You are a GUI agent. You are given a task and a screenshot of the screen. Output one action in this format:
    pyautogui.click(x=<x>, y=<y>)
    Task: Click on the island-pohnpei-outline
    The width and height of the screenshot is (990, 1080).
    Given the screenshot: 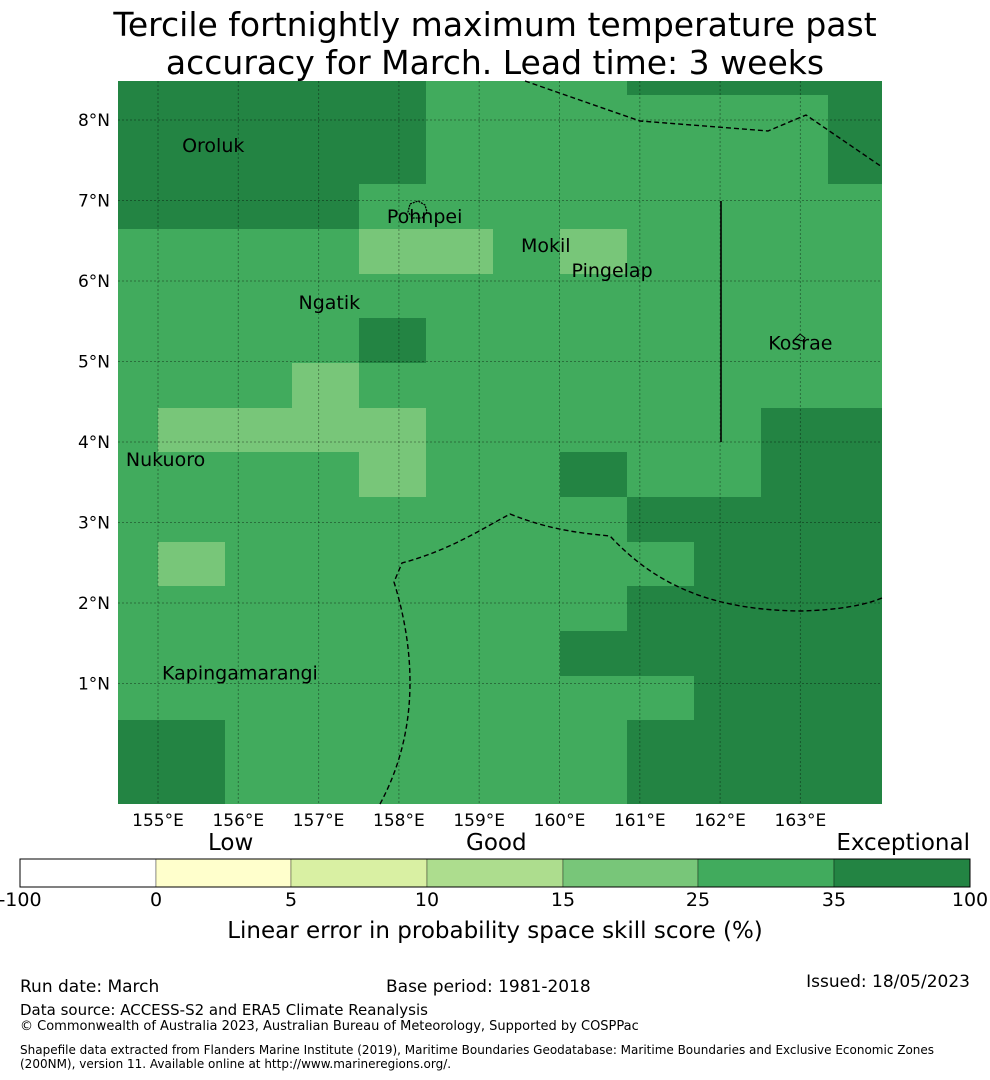 What is the action you would take?
    pyautogui.click(x=417, y=209)
    